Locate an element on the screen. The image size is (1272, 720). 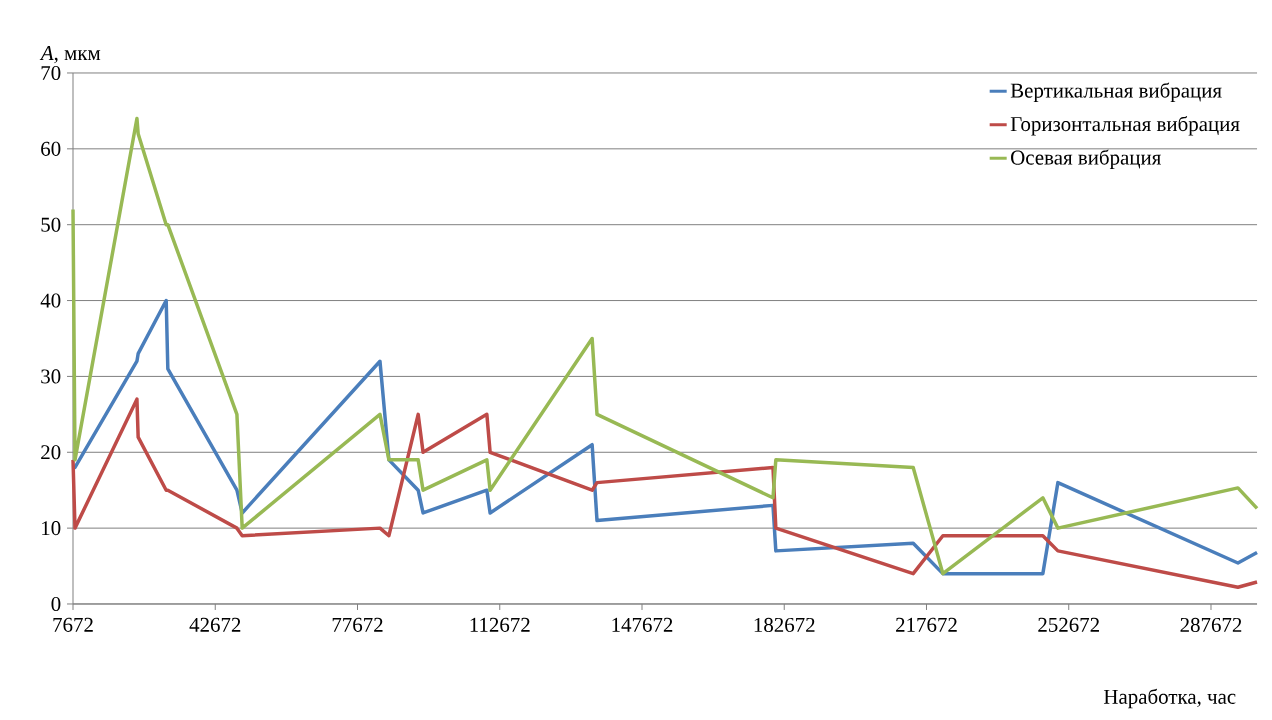
legend-label: Вертикальная вибрация is located at coordinates (1116, 92).